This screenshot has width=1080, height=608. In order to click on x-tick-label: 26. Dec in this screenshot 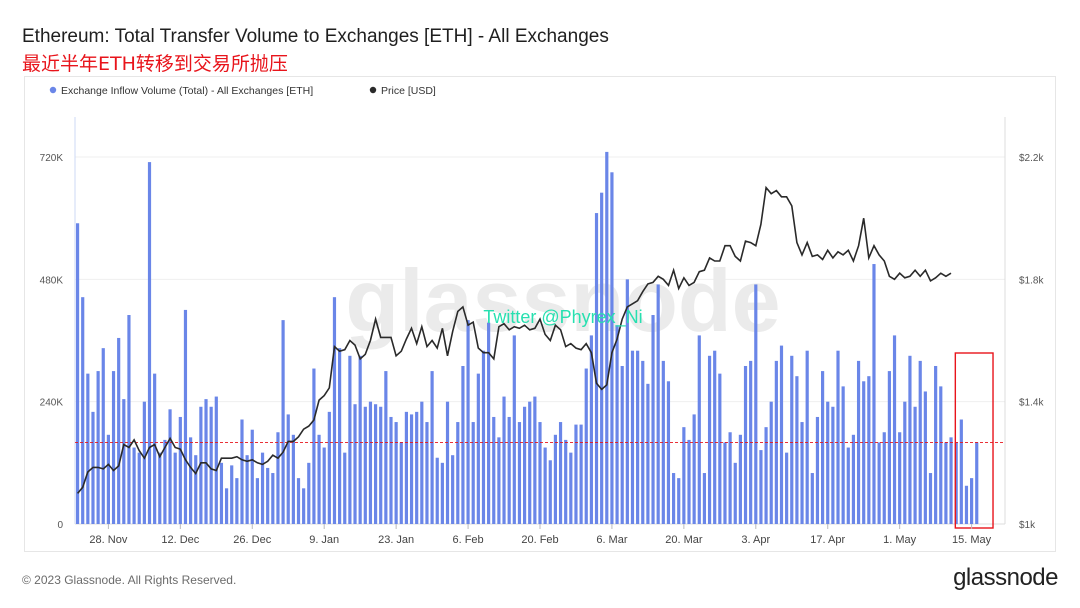, I will do `click(252, 540)`.